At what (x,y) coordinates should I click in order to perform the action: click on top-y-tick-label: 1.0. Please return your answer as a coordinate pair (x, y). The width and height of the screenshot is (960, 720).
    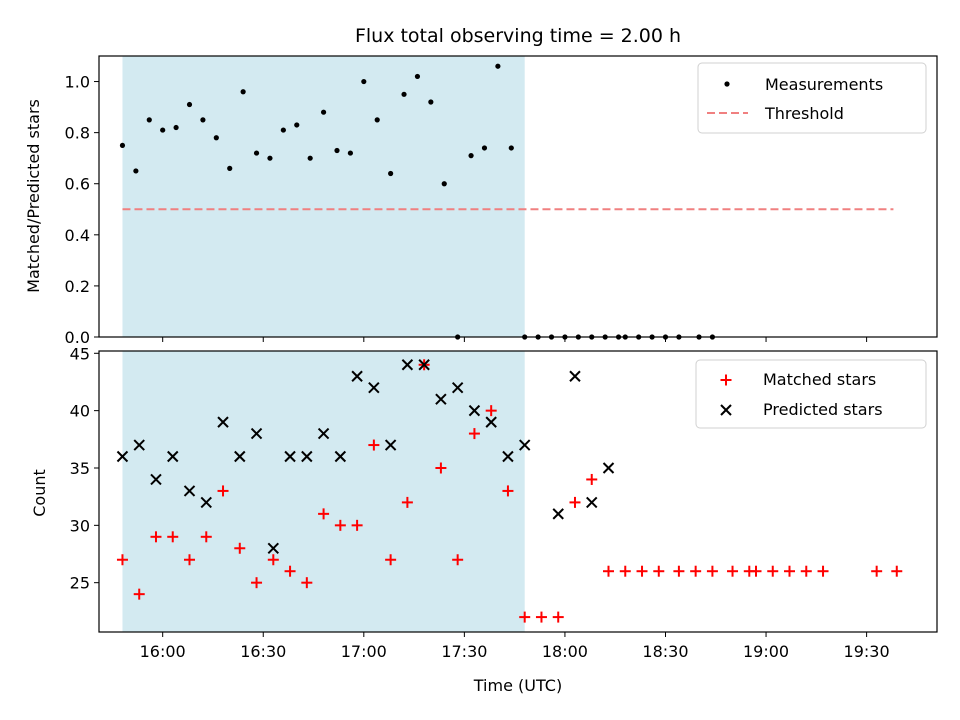
    Looking at the image, I should click on (77, 82).